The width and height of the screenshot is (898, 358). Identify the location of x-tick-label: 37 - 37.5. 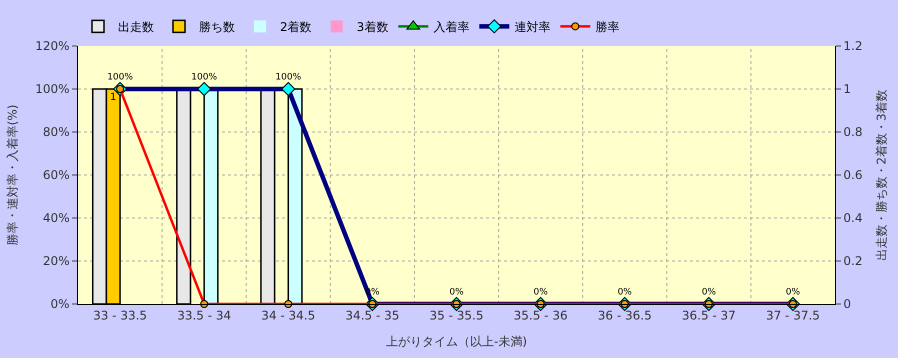
(793, 315).